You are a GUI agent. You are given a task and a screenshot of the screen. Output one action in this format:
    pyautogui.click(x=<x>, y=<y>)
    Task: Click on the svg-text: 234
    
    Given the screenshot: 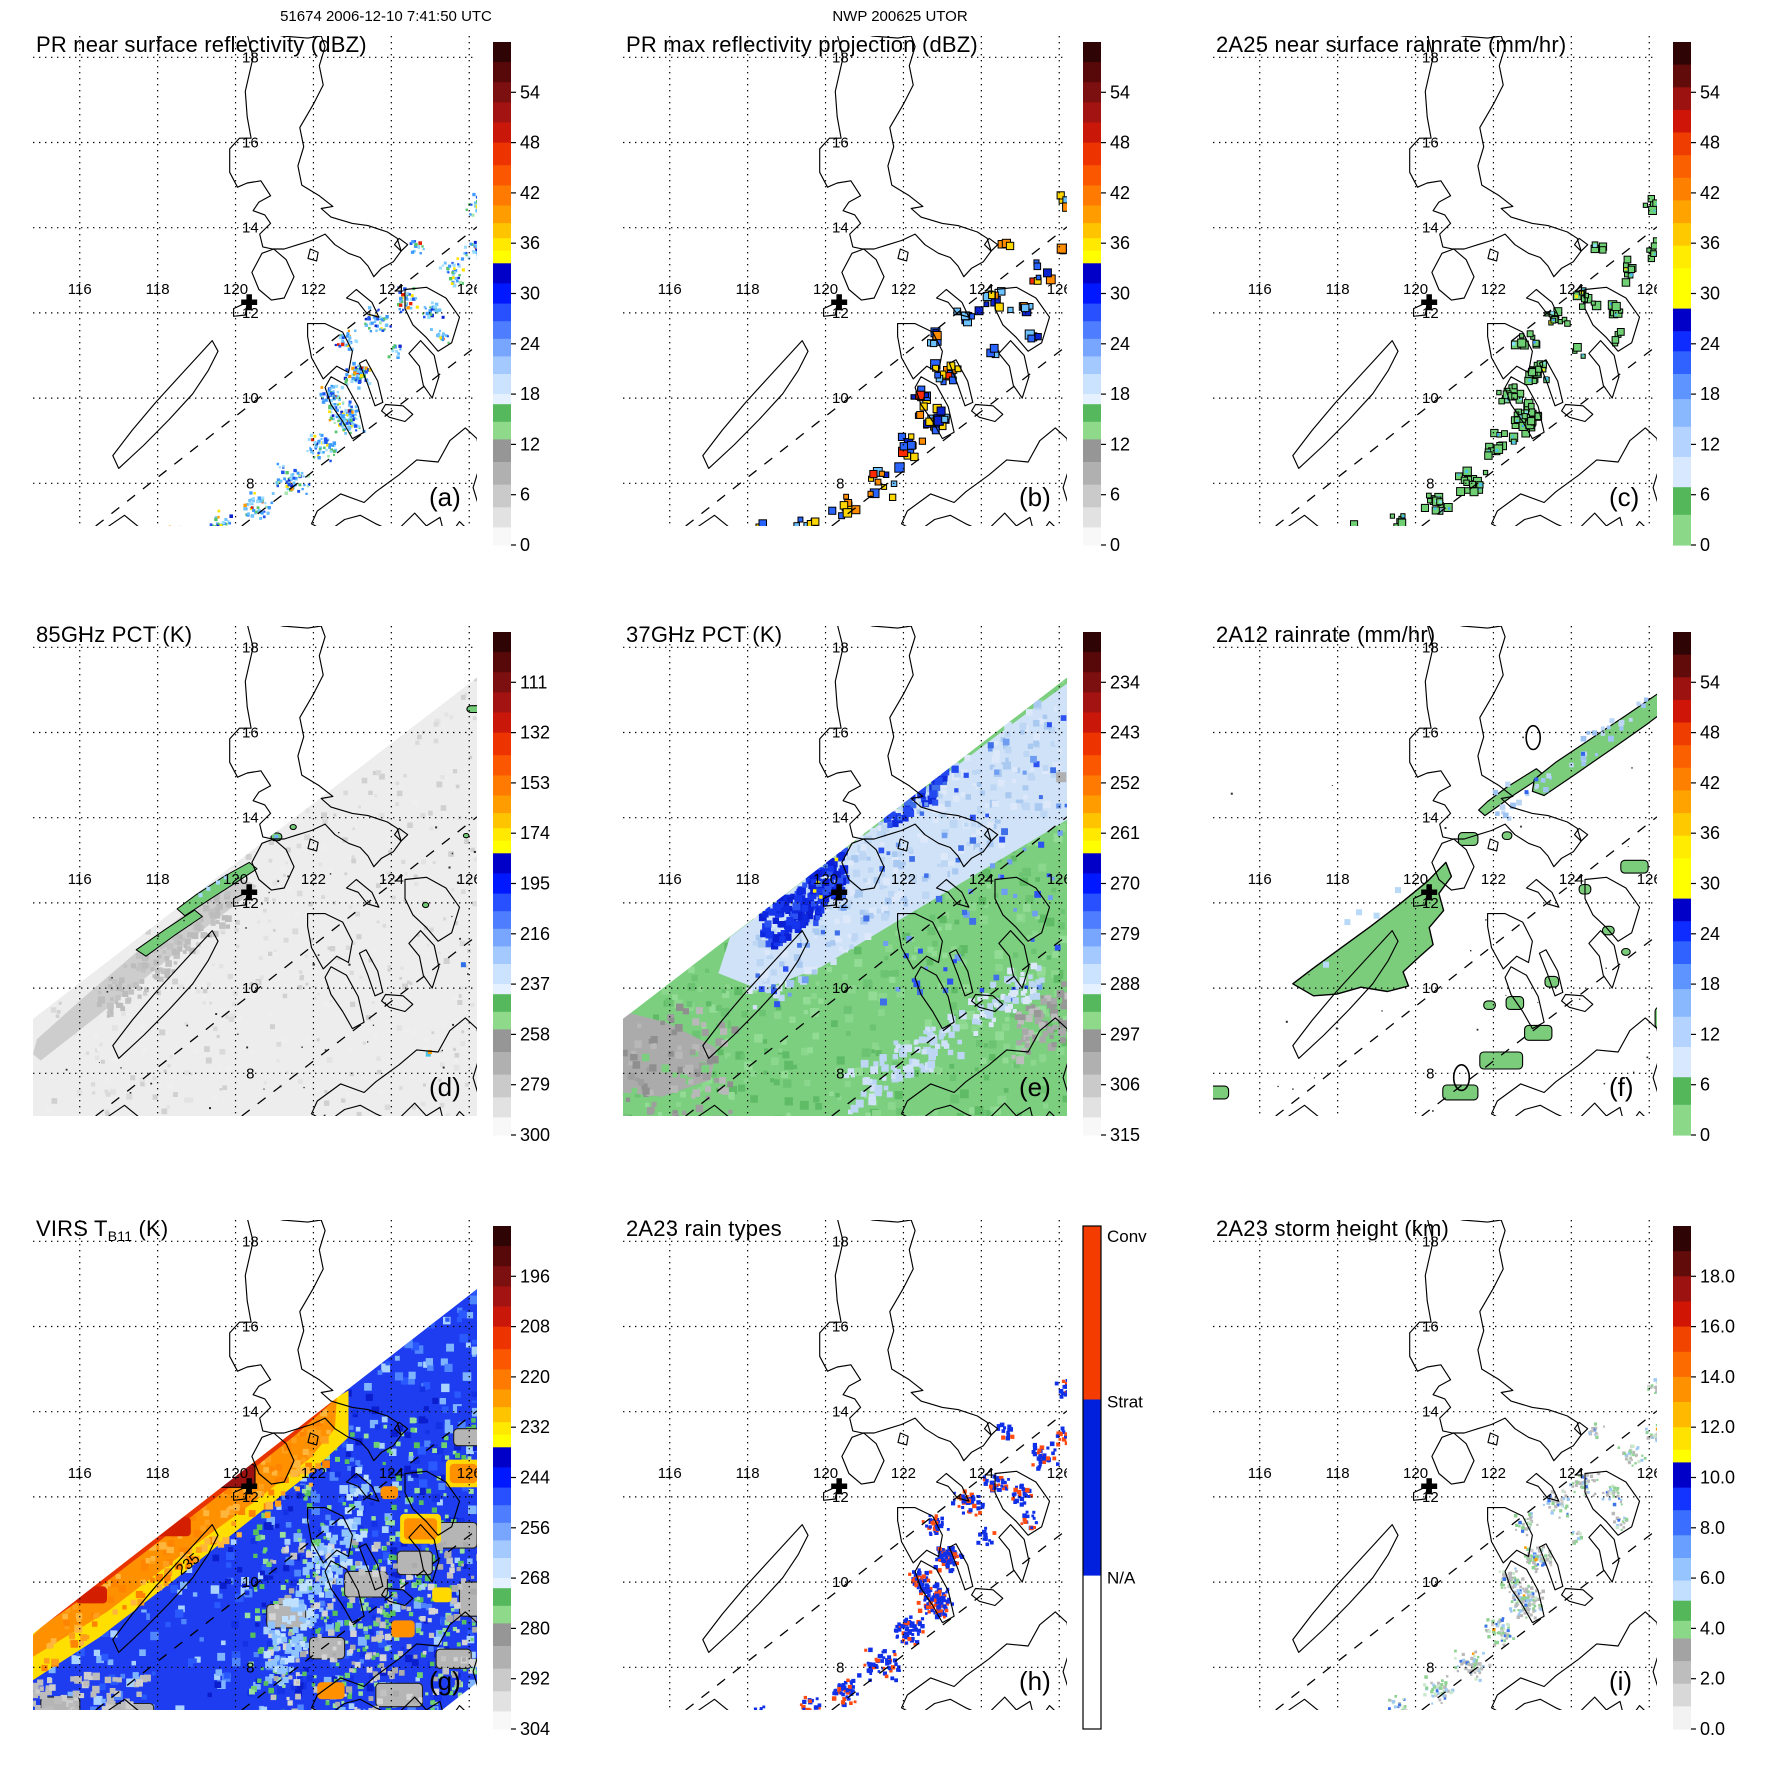 What is the action you would take?
    pyautogui.click(x=1125, y=682)
    